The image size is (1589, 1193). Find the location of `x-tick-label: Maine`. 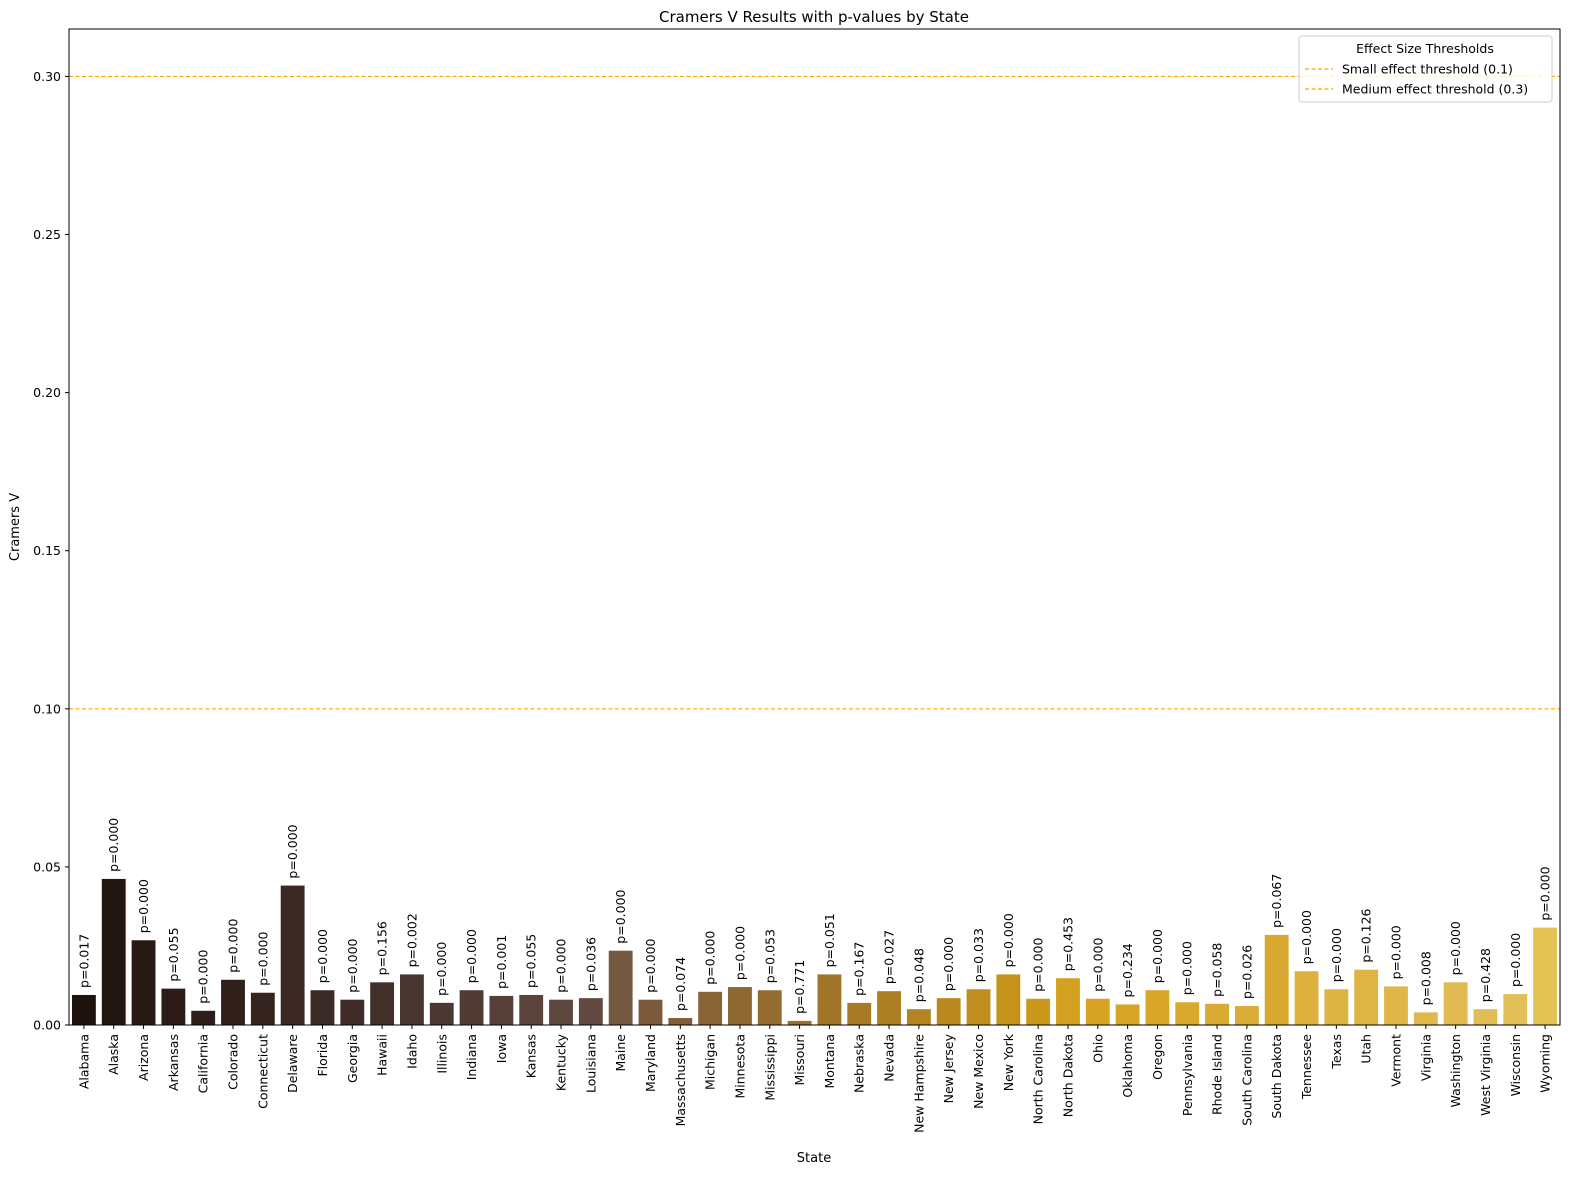

x-tick-label: Maine is located at coordinates (620, 1053).